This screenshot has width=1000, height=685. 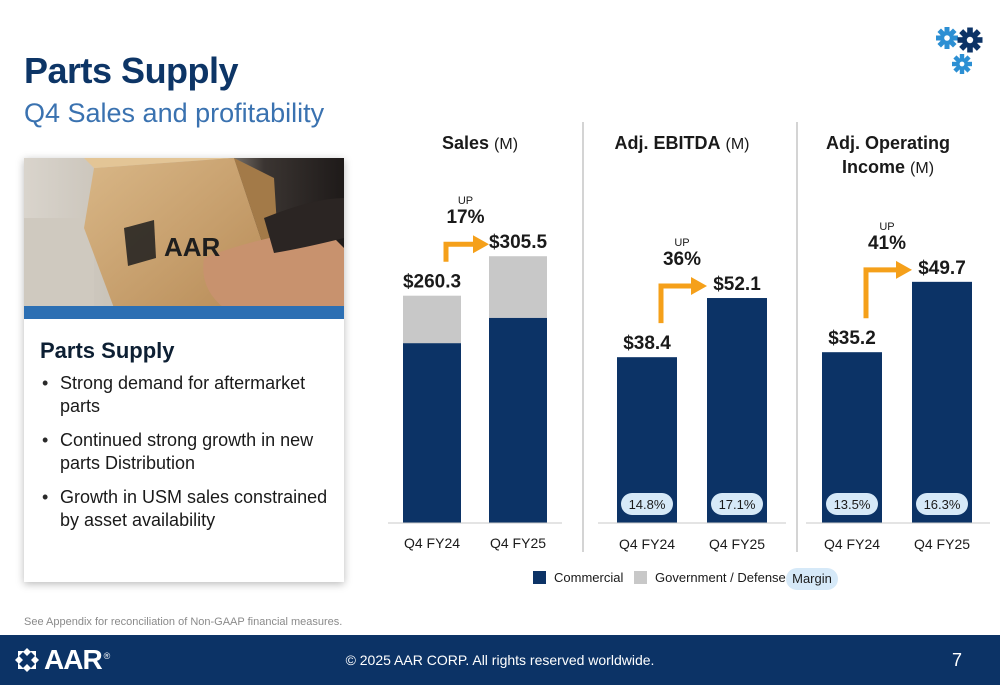 What do you see at coordinates (737, 144) in the screenshot?
I see `ebitda-title-unit: (M)` at bounding box center [737, 144].